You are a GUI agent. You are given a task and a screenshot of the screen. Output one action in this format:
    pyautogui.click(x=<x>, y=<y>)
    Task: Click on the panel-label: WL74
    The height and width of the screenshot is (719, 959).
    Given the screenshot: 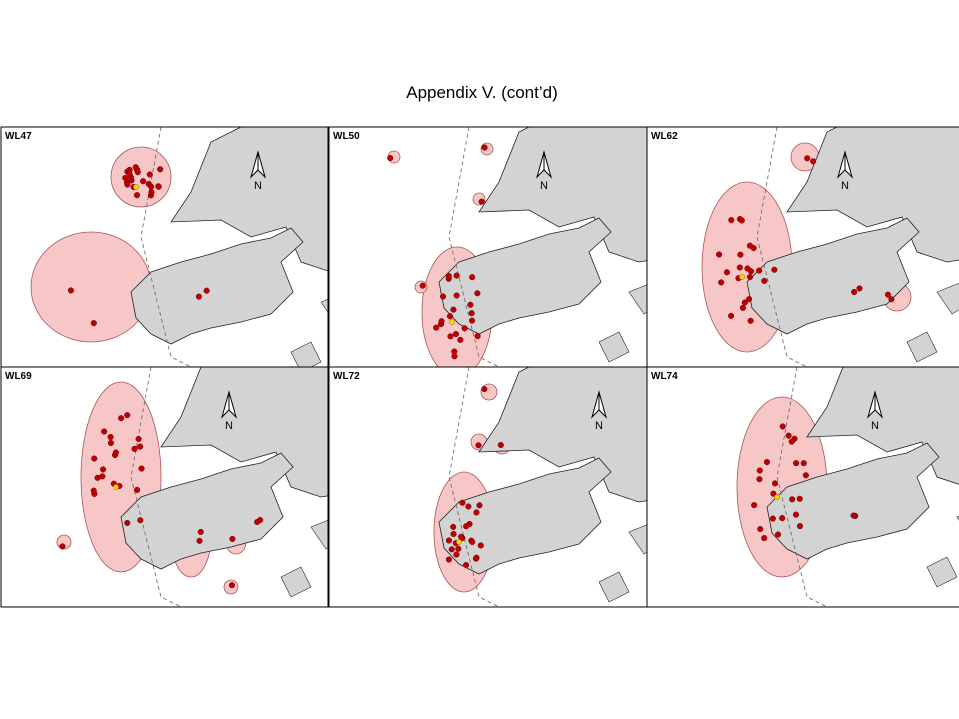 What is the action you would take?
    pyautogui.click(x=664, y=376)
    